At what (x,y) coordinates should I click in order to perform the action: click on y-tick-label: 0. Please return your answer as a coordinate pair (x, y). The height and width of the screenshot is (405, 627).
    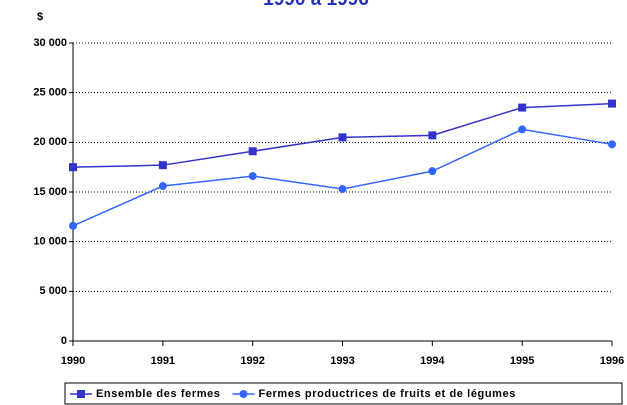
    Looking at the image, I should click on (64, 341).